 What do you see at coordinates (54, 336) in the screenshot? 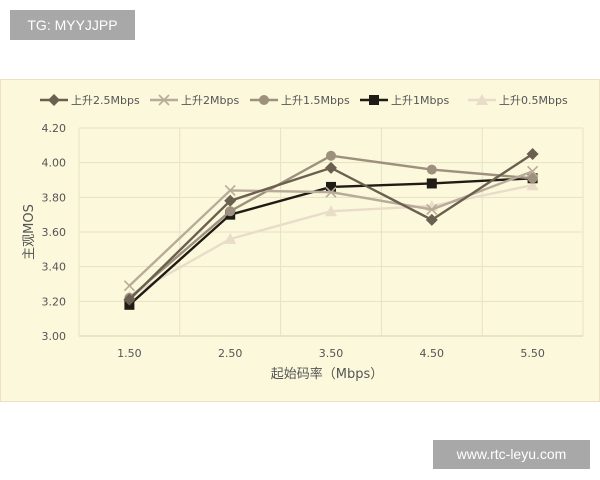
I see `y-tick-label: 3.00` at bounding box center [54, 336].